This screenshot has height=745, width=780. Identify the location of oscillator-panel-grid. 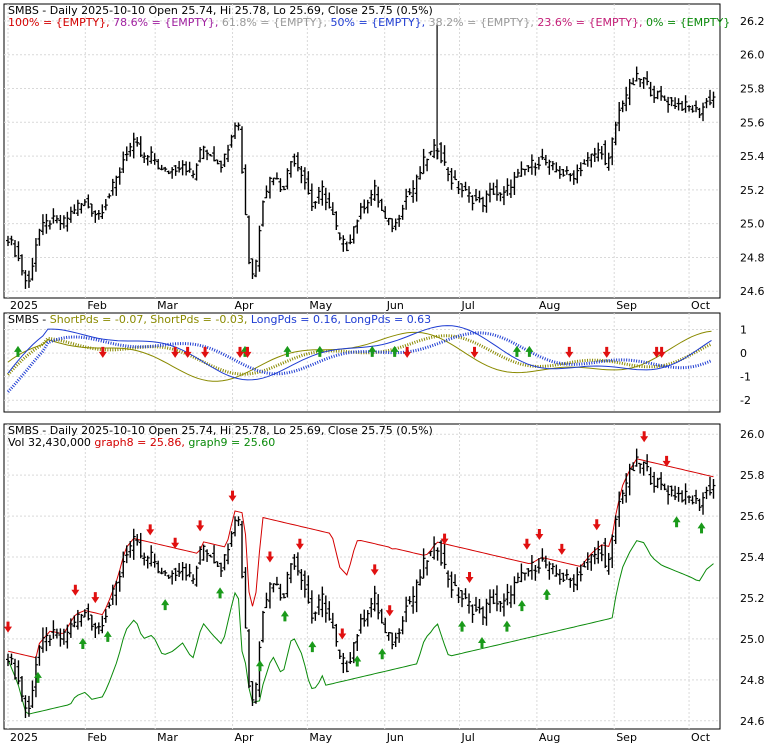
(362, 362).